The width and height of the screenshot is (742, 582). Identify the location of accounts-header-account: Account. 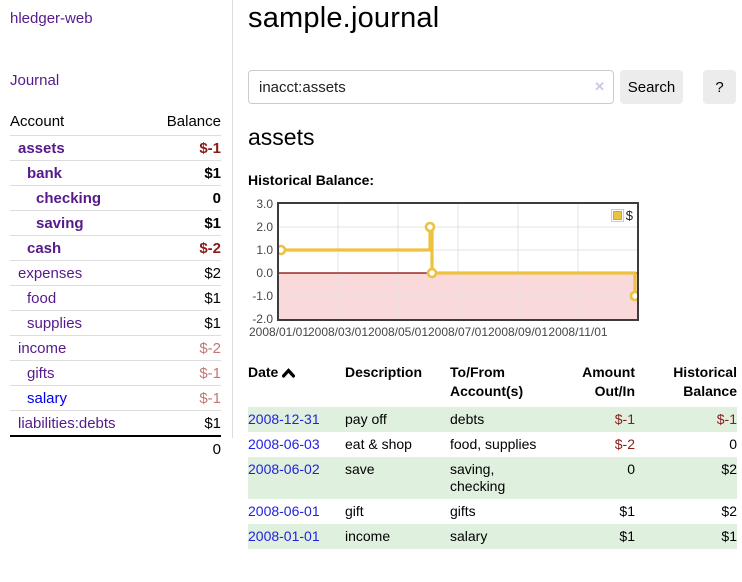
(37, 121).